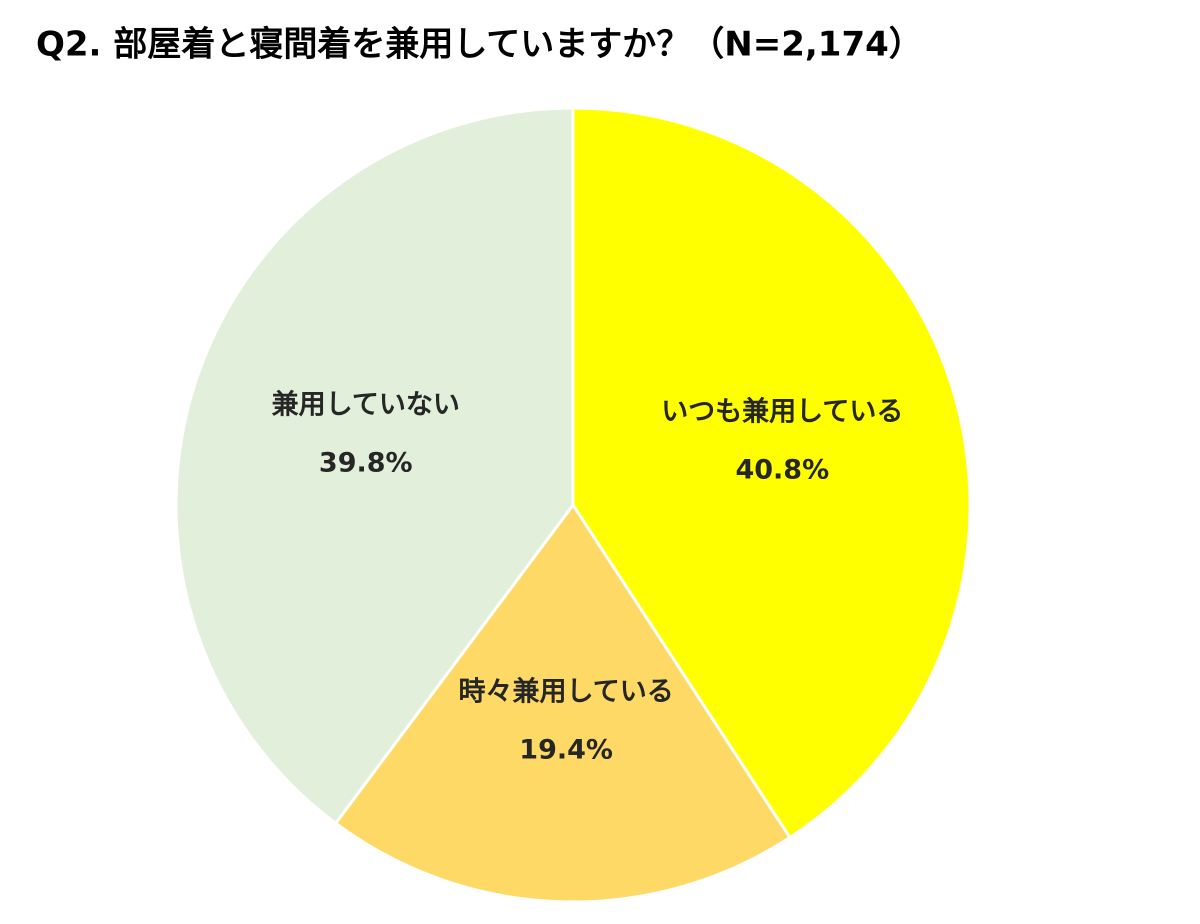 This screenshot has width=1200, height=924. What do you see at coordinates (782, 411) in the screenshot?
I see `slice-label: いつも兼用している` at bounding box center [782, 411].